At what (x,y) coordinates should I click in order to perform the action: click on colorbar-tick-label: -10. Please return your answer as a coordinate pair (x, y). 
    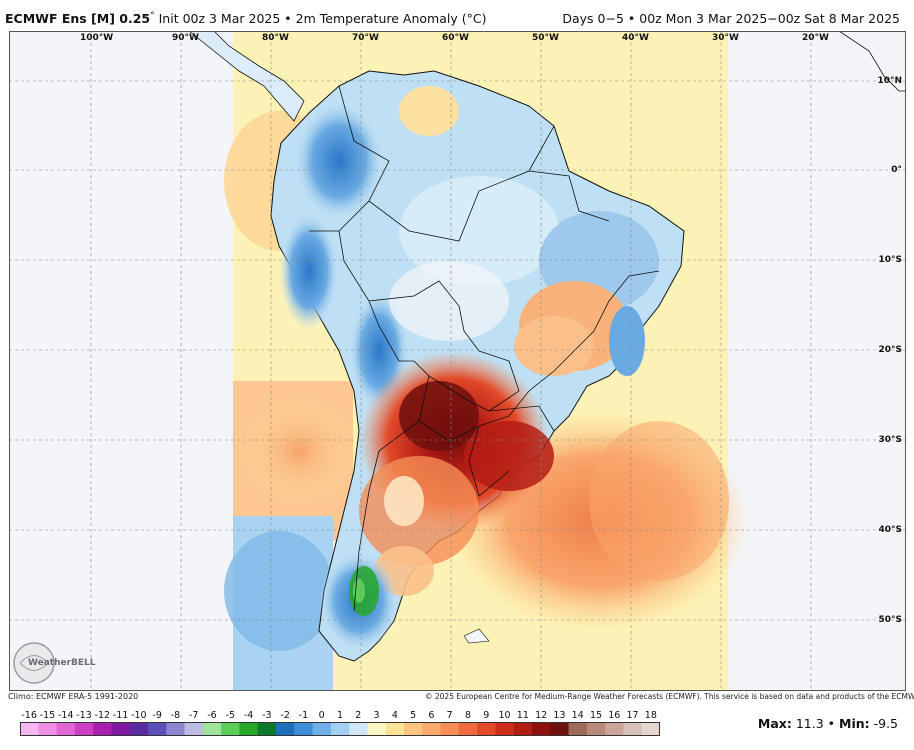
    Looking at the image, I should click on (139, 715).